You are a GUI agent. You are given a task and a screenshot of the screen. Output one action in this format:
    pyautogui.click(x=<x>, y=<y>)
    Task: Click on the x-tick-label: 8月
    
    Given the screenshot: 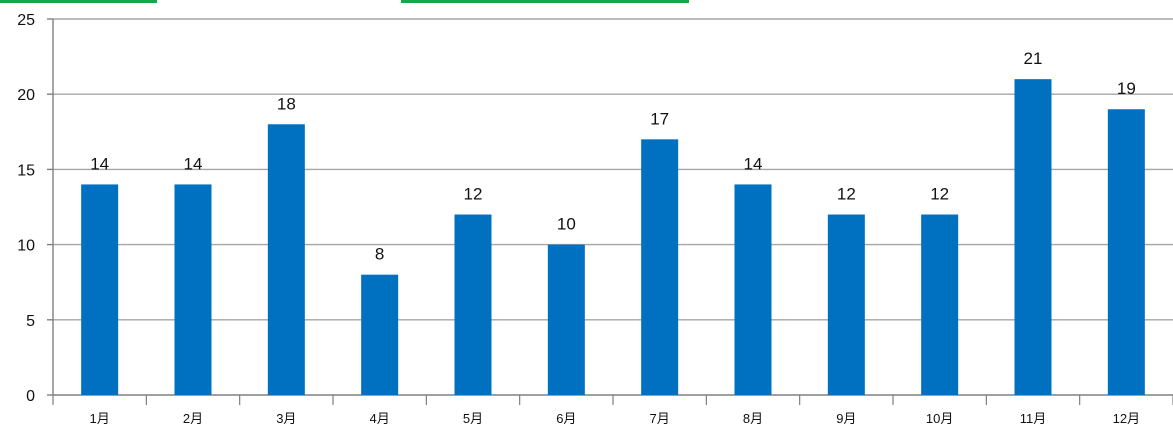 What is the action you would take?
    pyautogui.click(x=753, y=418)
    